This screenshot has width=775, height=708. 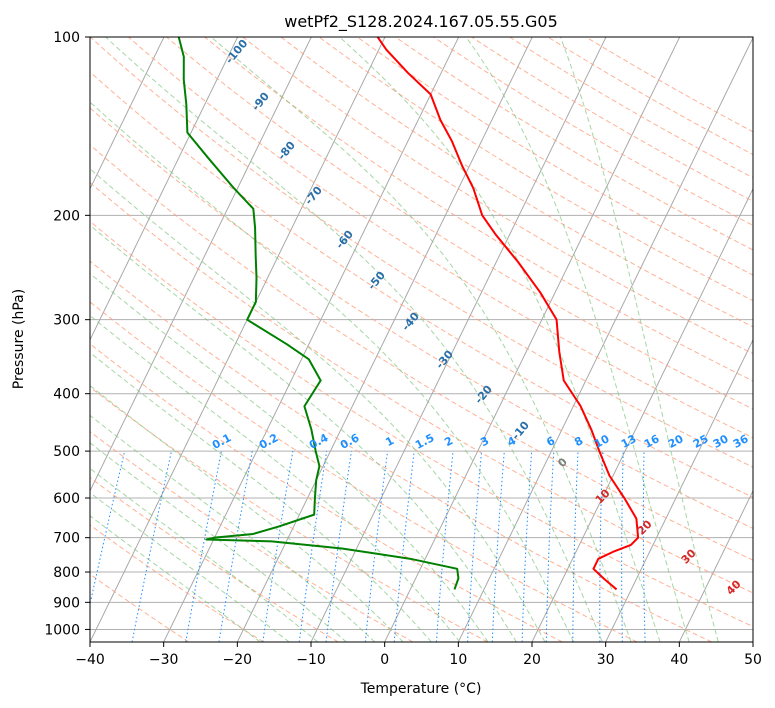 What do you see at coordinates (90, 660) in the screenshot?
I see `x-tick-label: −40` at bounding box center [90, 660].